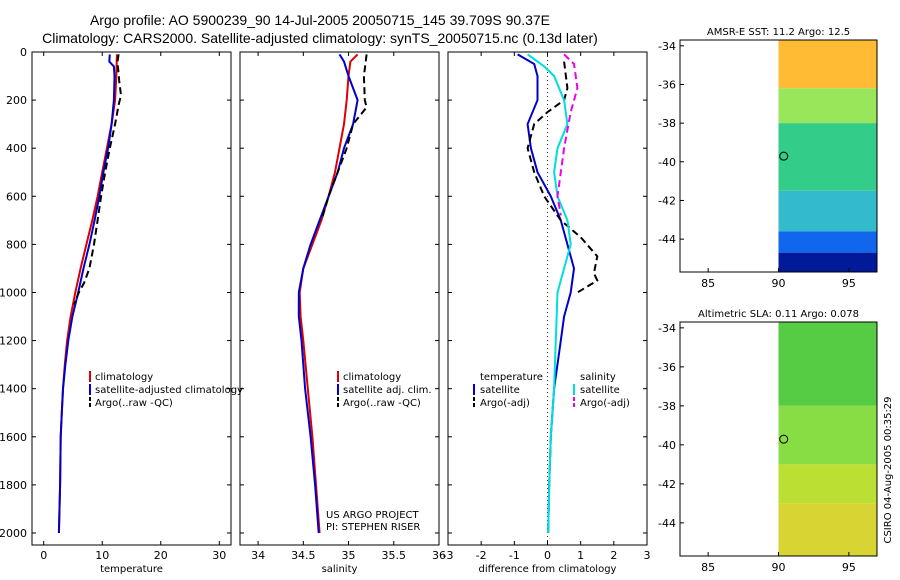  Describe the element at coordinates (373, 515) in the screenshot. I see `project-label: US ARGO PROJECT` at that location.